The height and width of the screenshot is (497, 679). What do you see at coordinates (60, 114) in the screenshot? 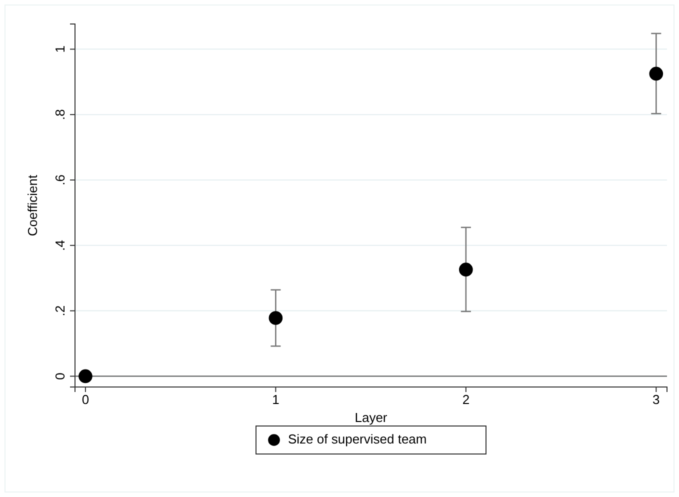
I see `y-tick-label: .8` at bounding box center [60, 114].